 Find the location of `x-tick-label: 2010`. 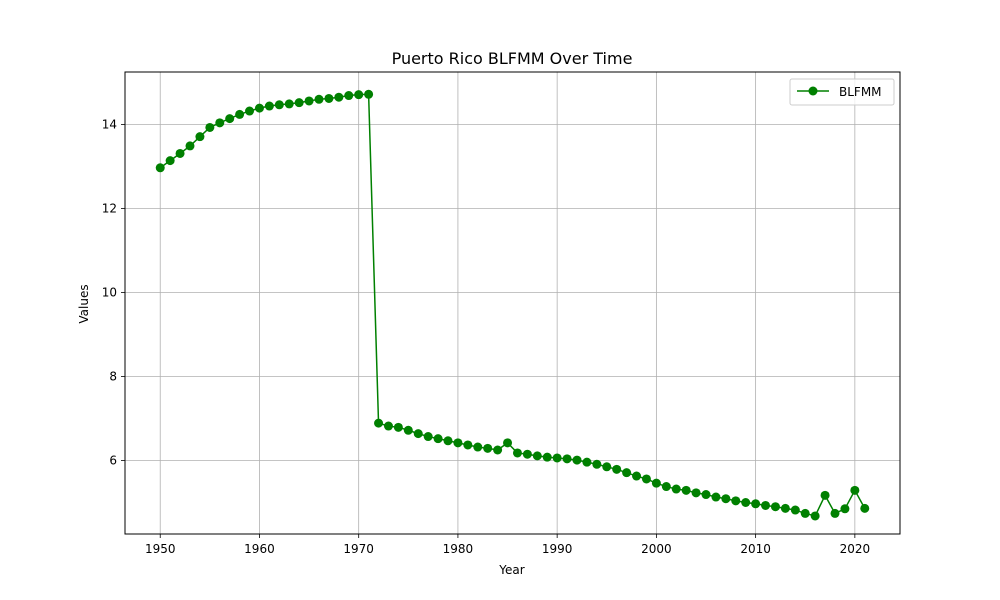

x-tick-label: 2010 is located at coordinates (755, 549).